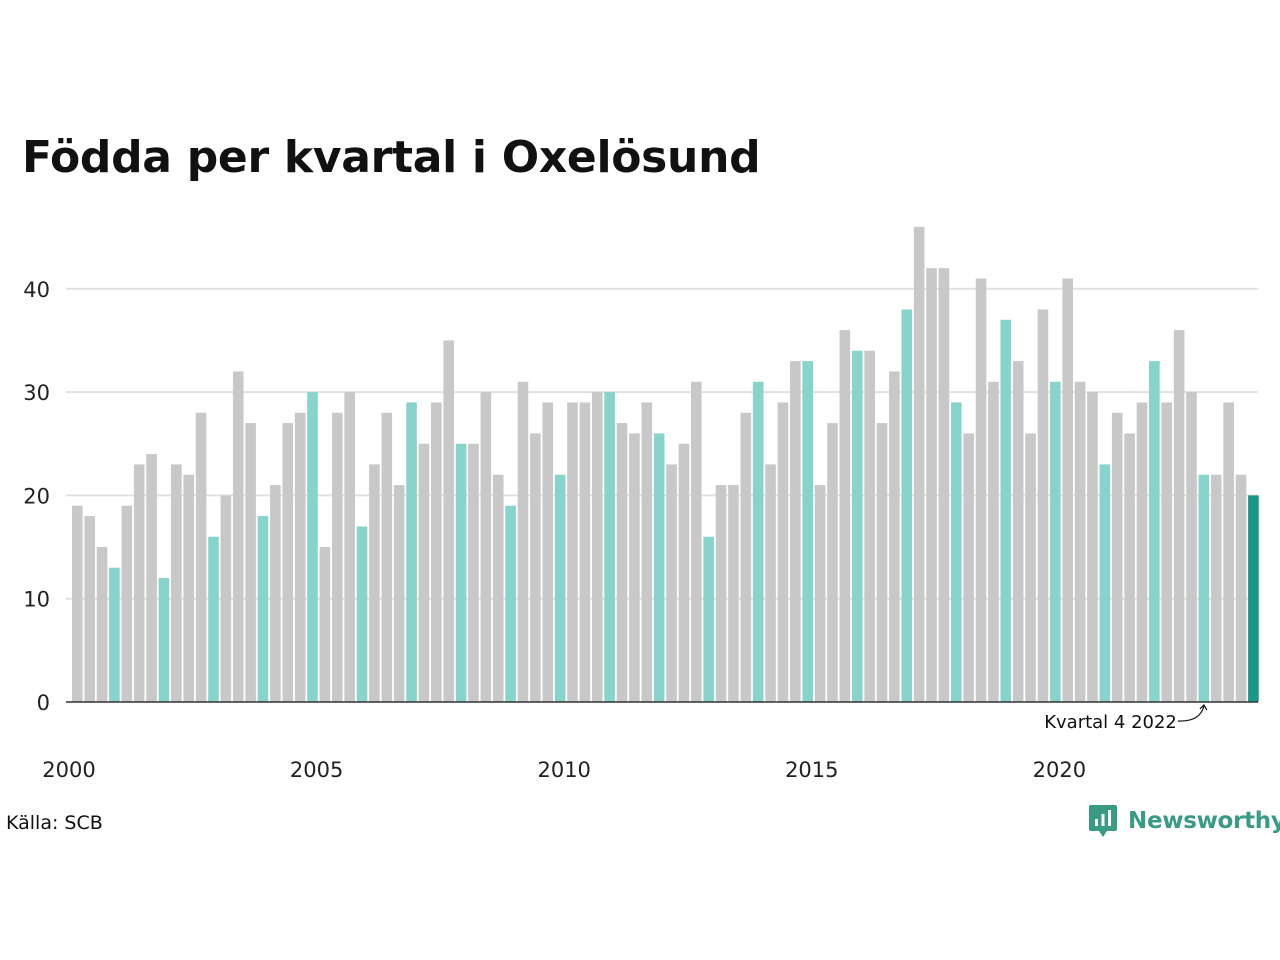  I want to click on bar-2020-Q3, so click(1092, 547).